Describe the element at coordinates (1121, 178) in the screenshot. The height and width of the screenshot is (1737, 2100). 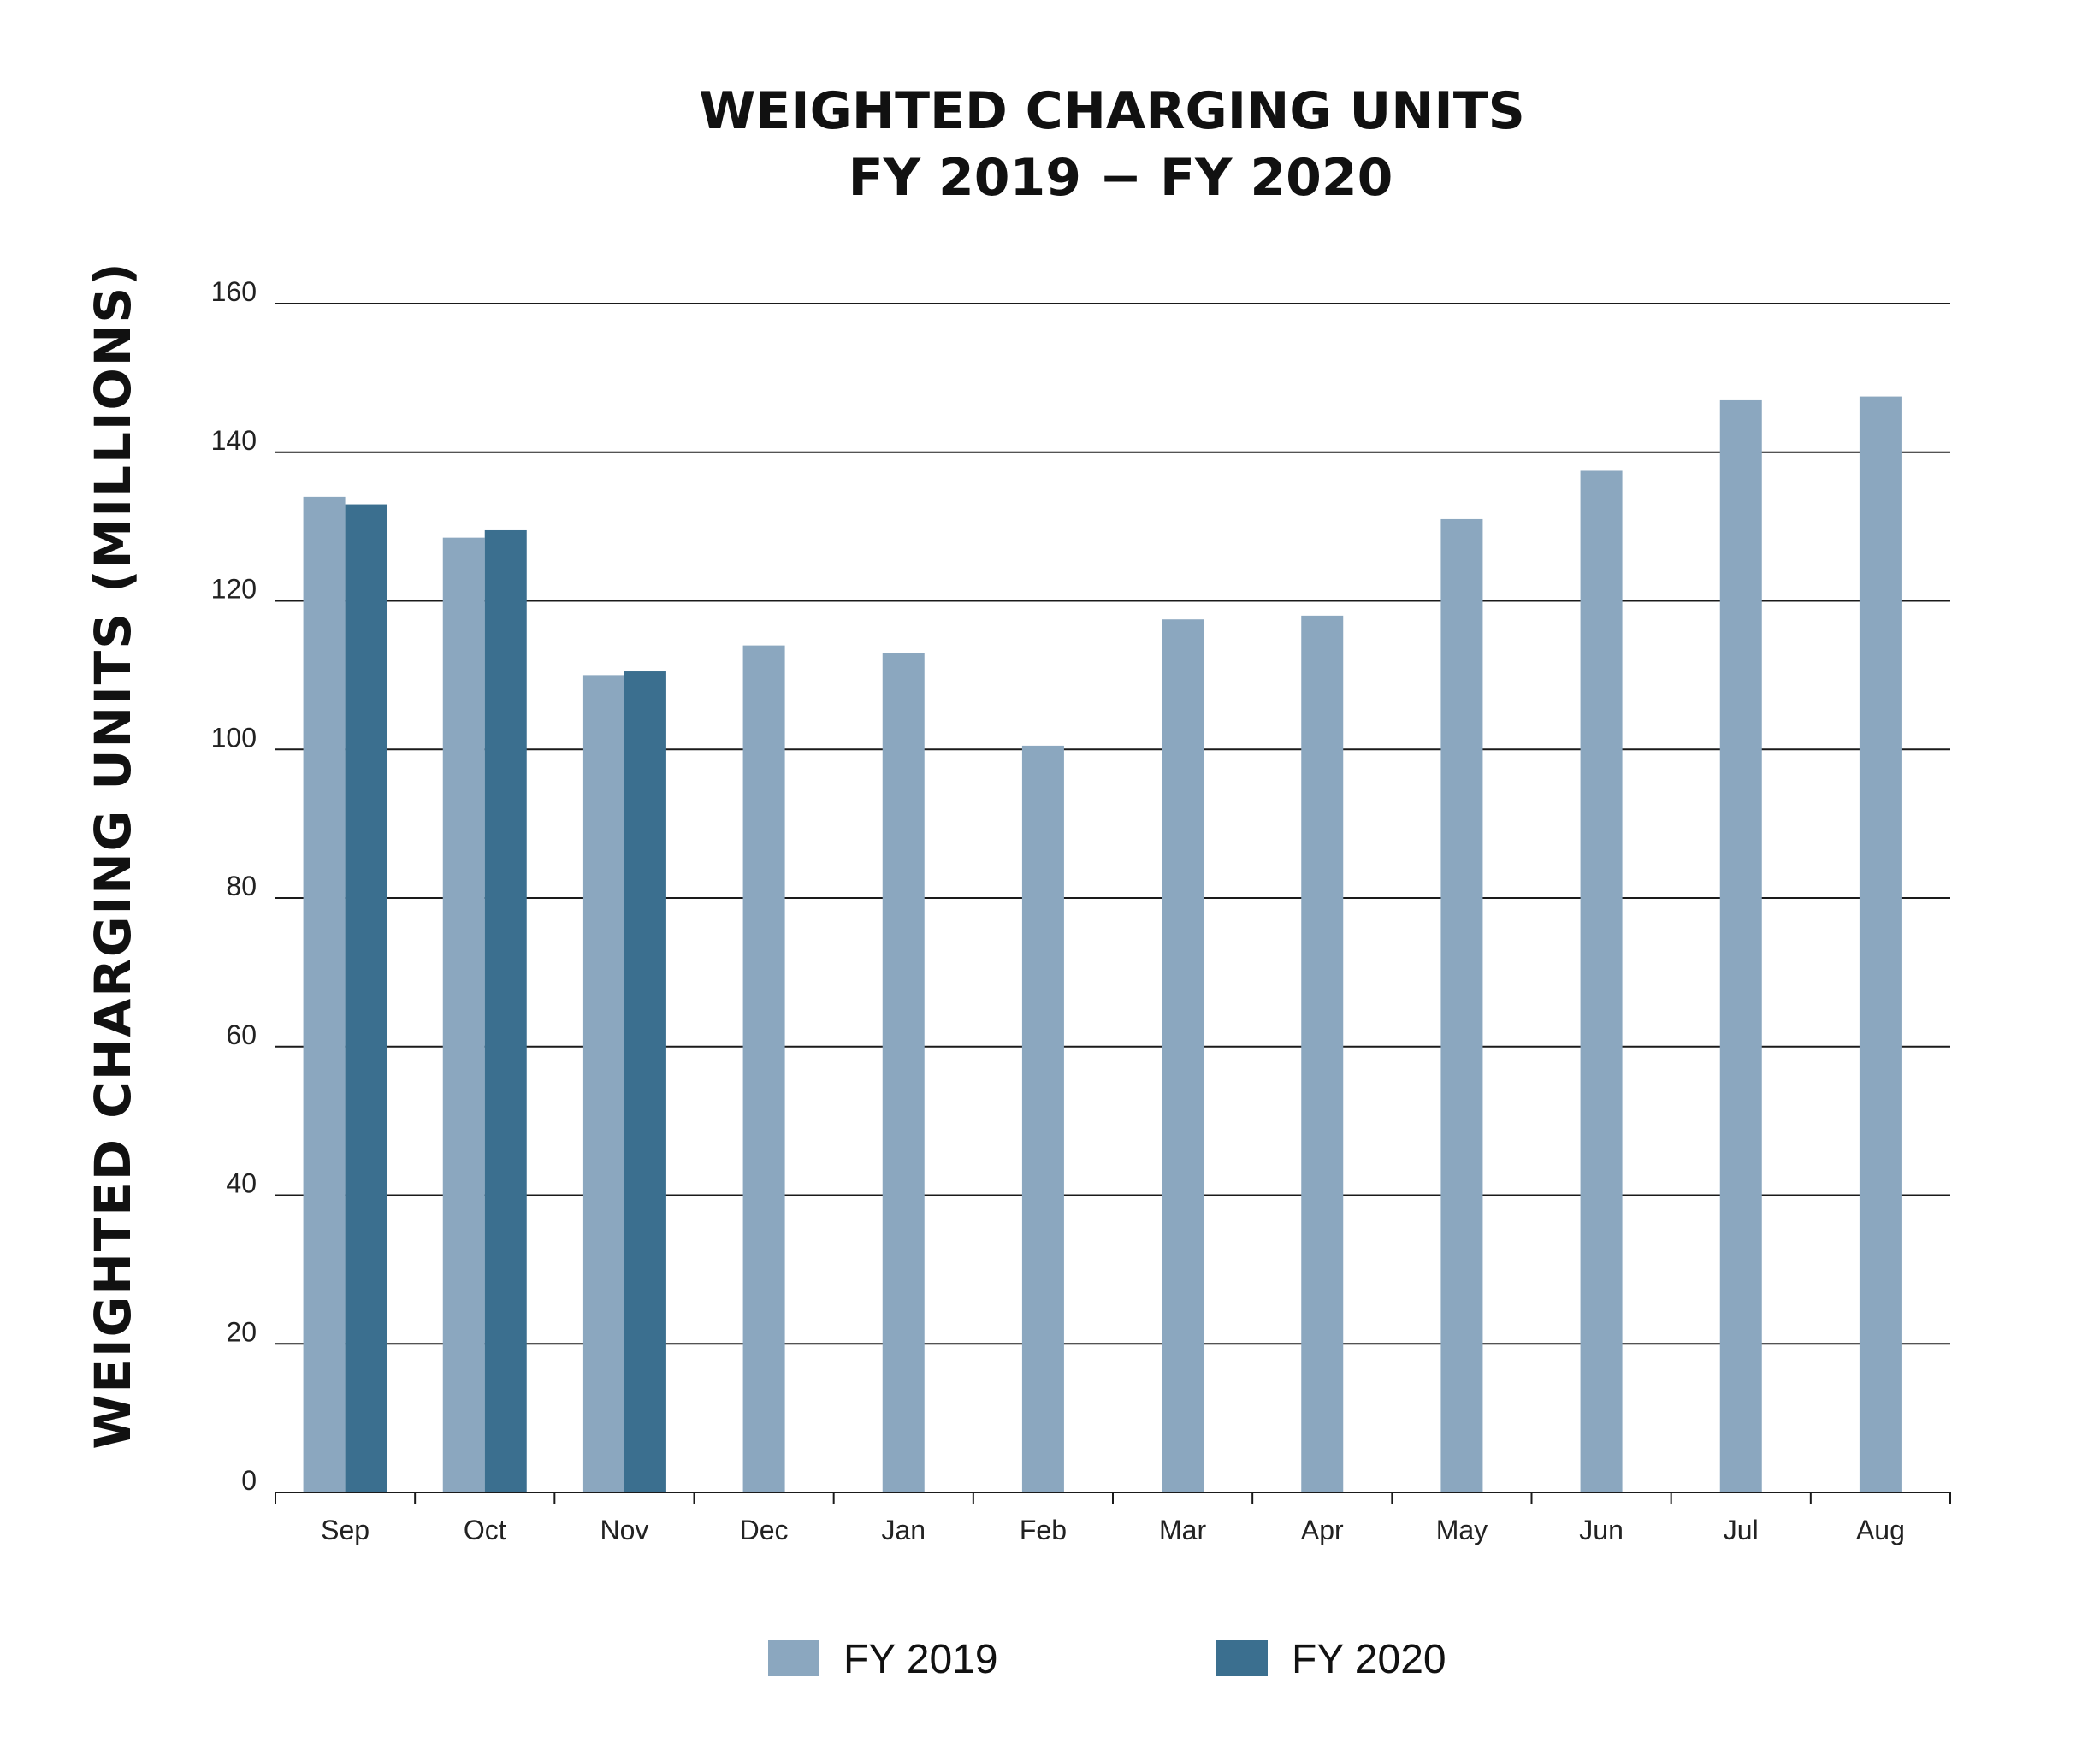
I see `chart-title-line-2: FY 2019 − FY 2020` at that location.